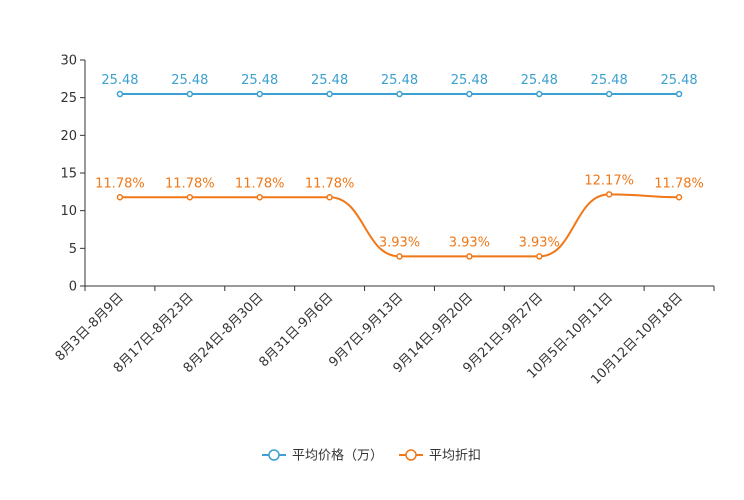  I want to click on legend: 平均价格（万） 平均折扣, so click(371, 456).